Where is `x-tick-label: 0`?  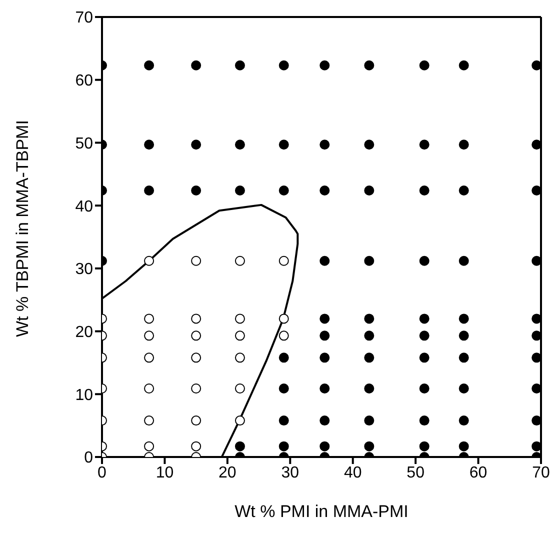 x-tick-label: 0 is located at coordinates (102, 473).